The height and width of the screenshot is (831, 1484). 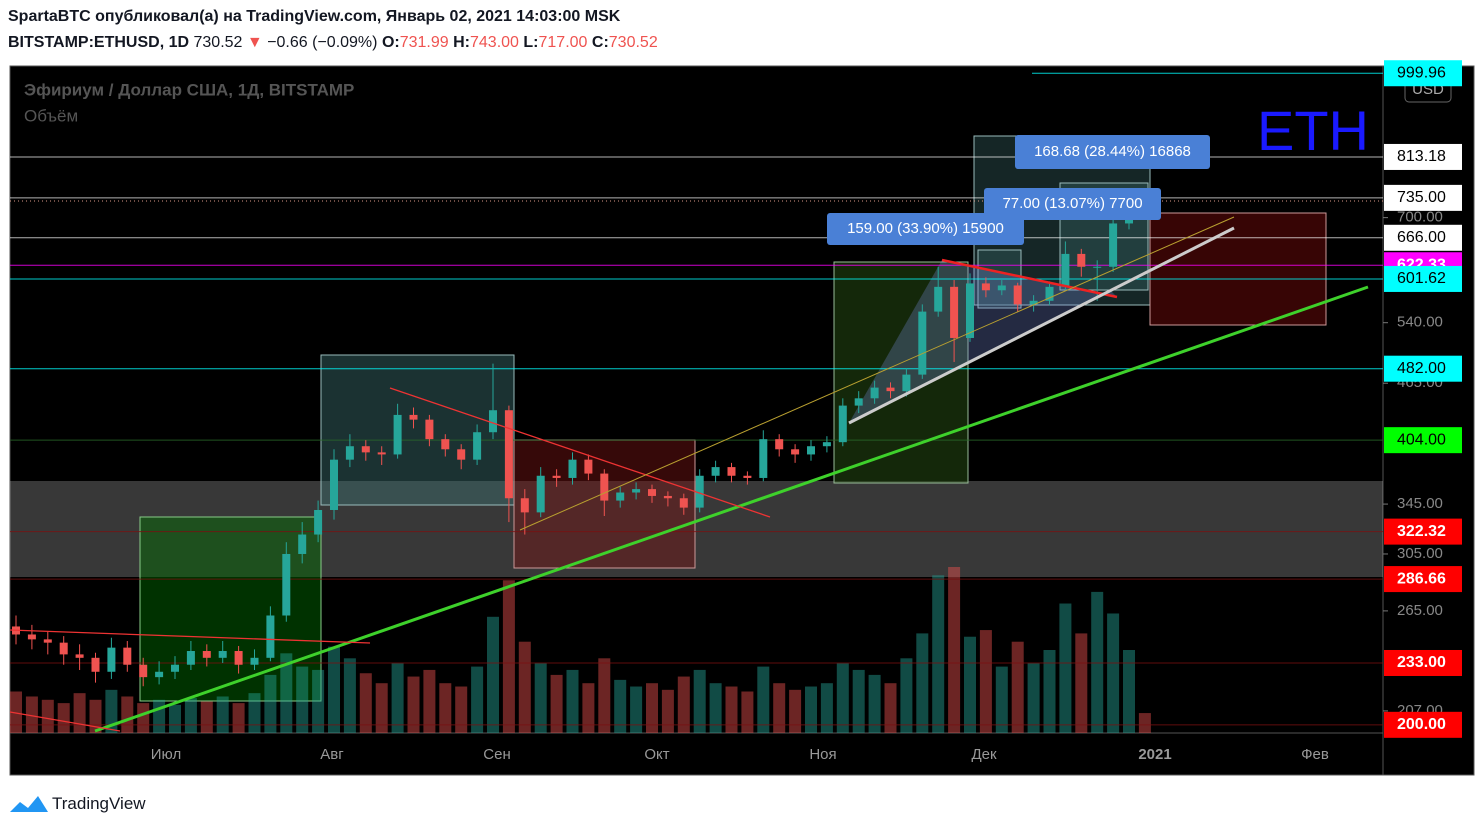 What do you see at coordinates (494, 42) in the screenshot?
I see `h: 743.00` at bounding box center [494, 42].